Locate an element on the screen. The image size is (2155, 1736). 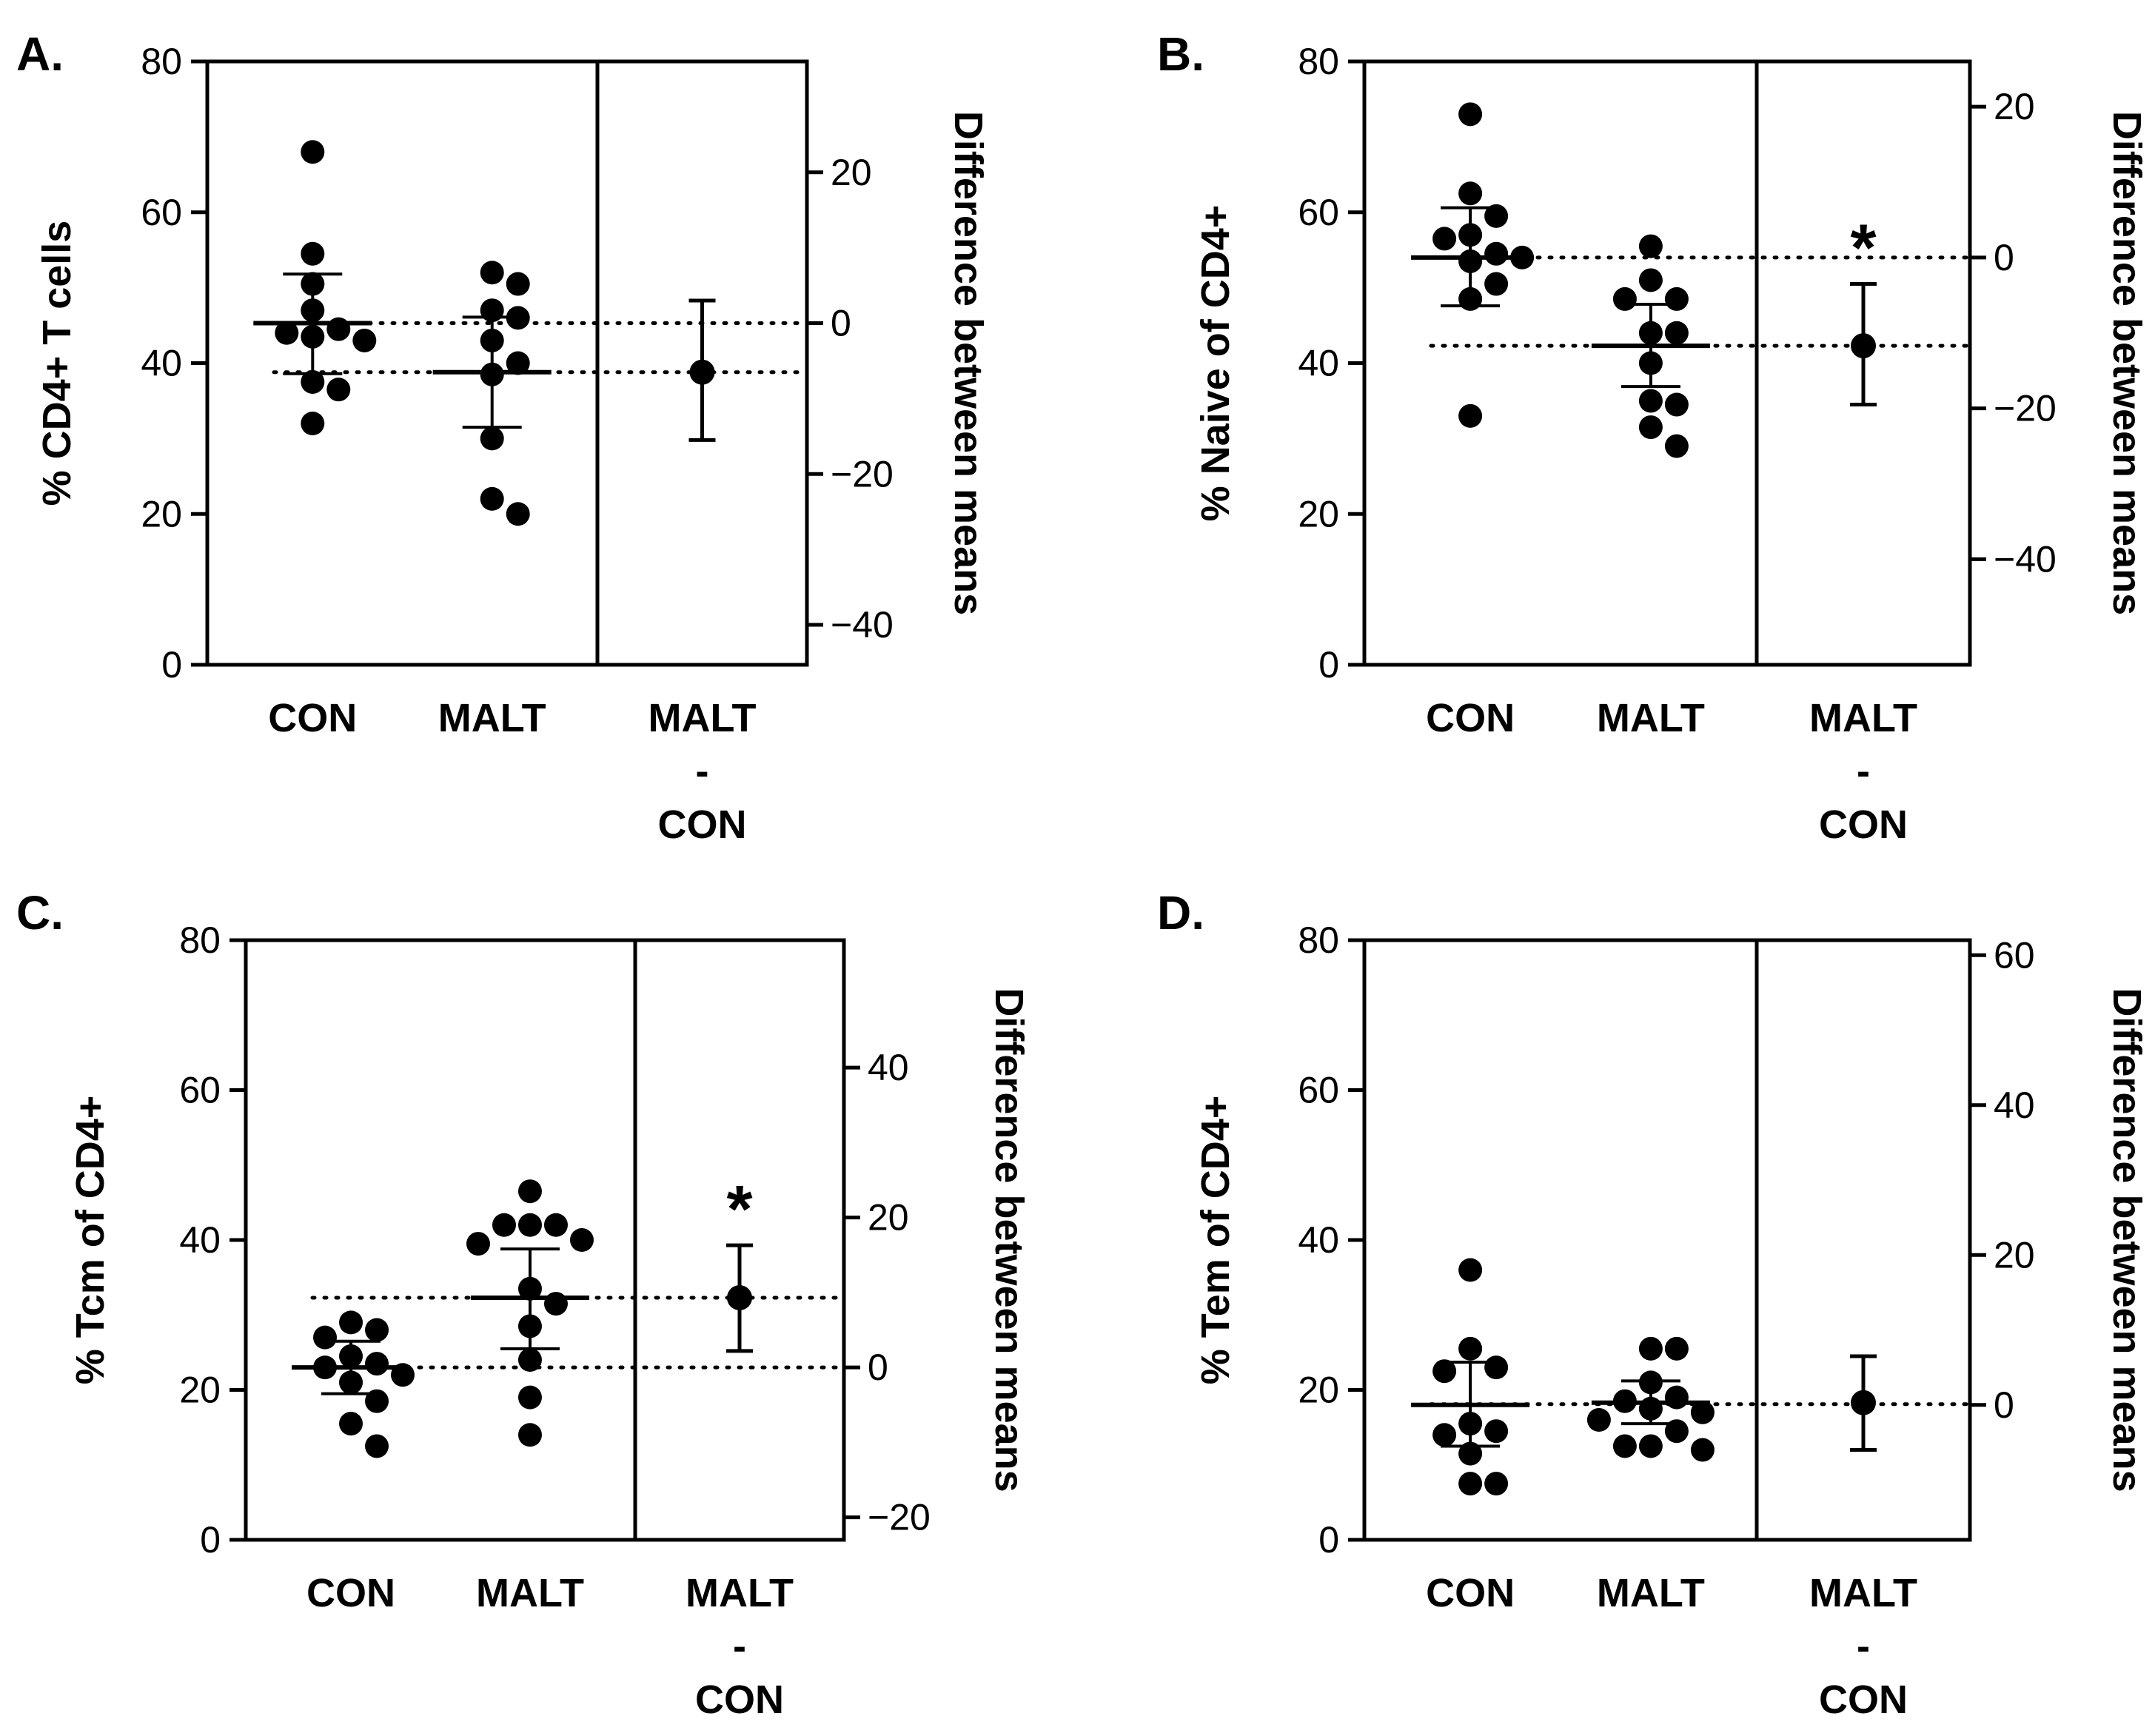
significance-star: * is located at coordinates (1863, 249).